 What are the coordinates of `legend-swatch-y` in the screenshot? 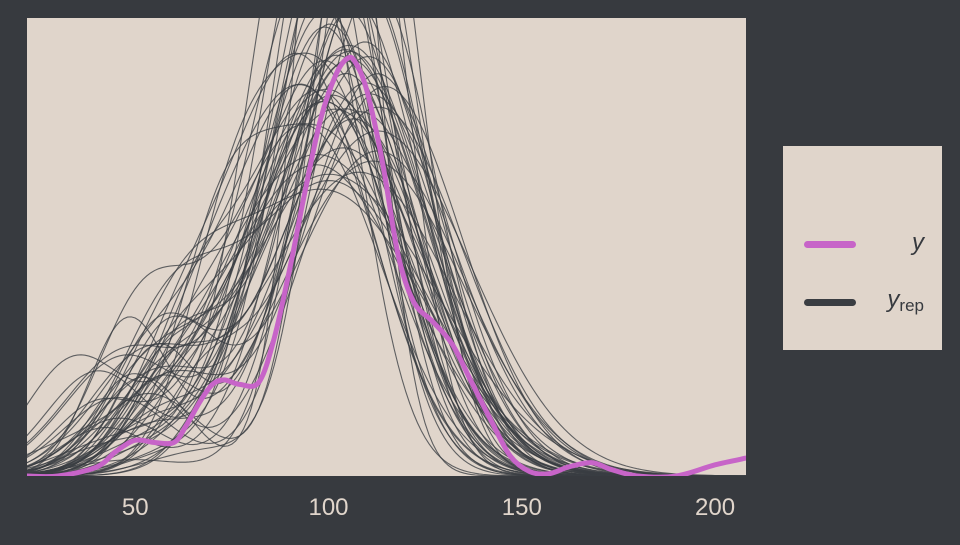 It's located at (830, 244).